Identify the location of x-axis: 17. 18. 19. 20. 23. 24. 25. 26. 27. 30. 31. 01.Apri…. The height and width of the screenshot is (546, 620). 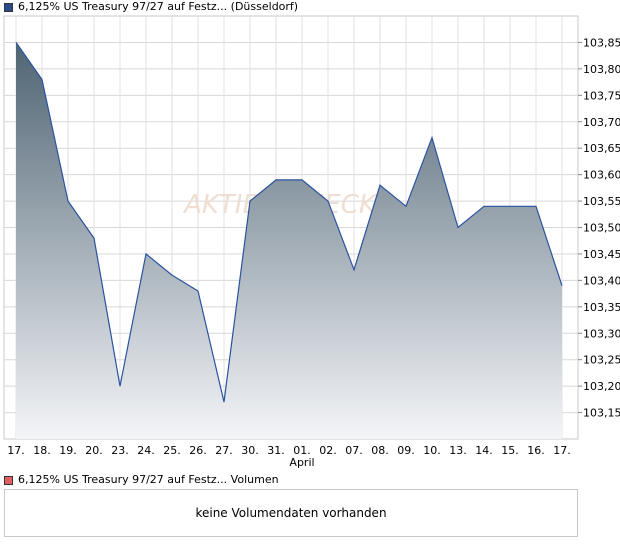
(289, 456).